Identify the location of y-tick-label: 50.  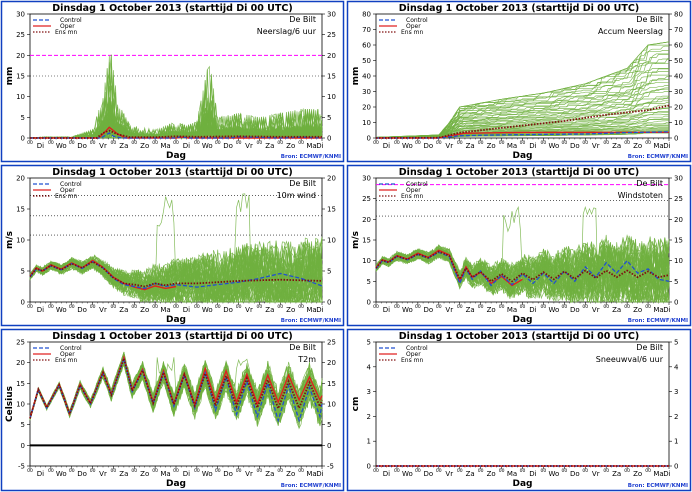
(366, 61).